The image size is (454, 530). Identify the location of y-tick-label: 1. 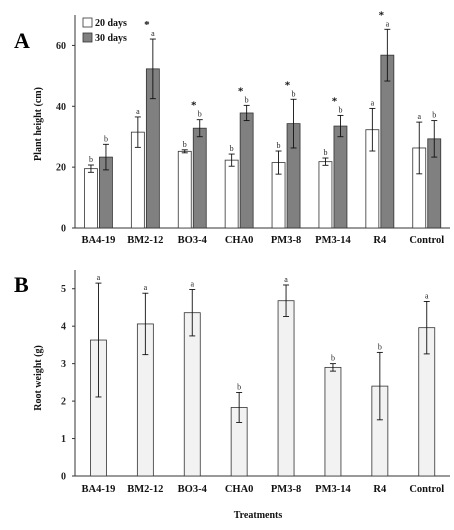
(63, 439).